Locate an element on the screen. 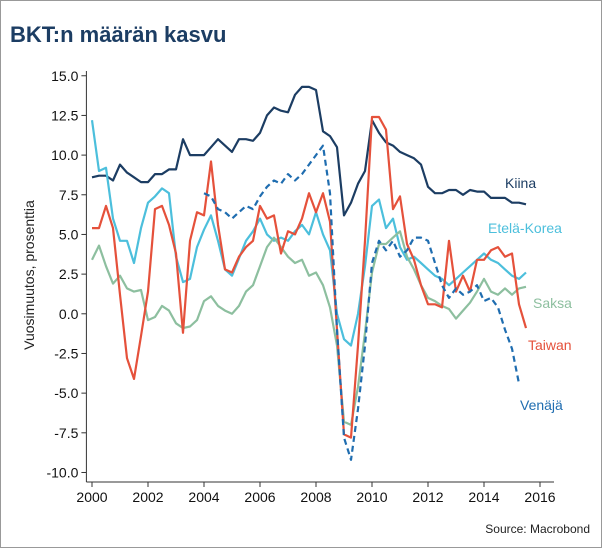 This screenshot has height=553, width=602. y-tick-label: -10.0 is located at coordinates (62, 472).